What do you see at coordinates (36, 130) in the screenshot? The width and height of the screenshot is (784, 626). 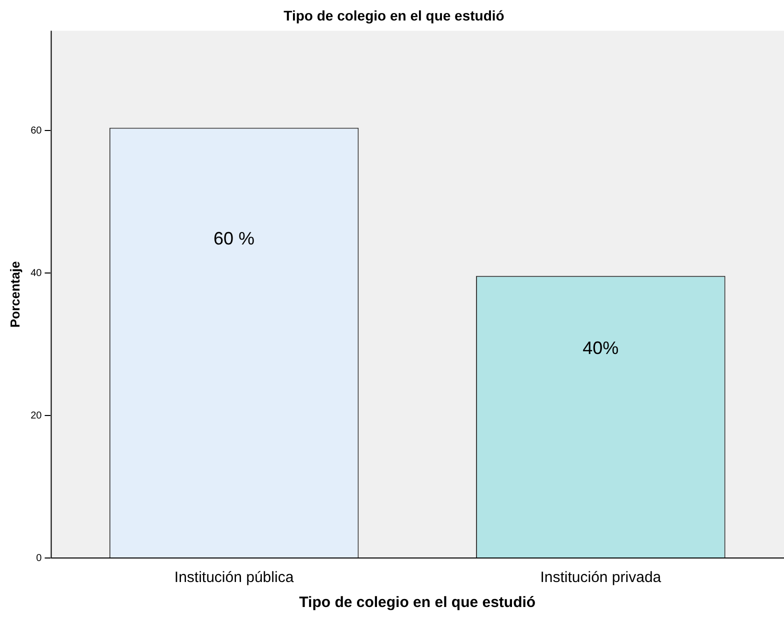 I see `y-tick-label: 60` at bounding box center [36, 130].